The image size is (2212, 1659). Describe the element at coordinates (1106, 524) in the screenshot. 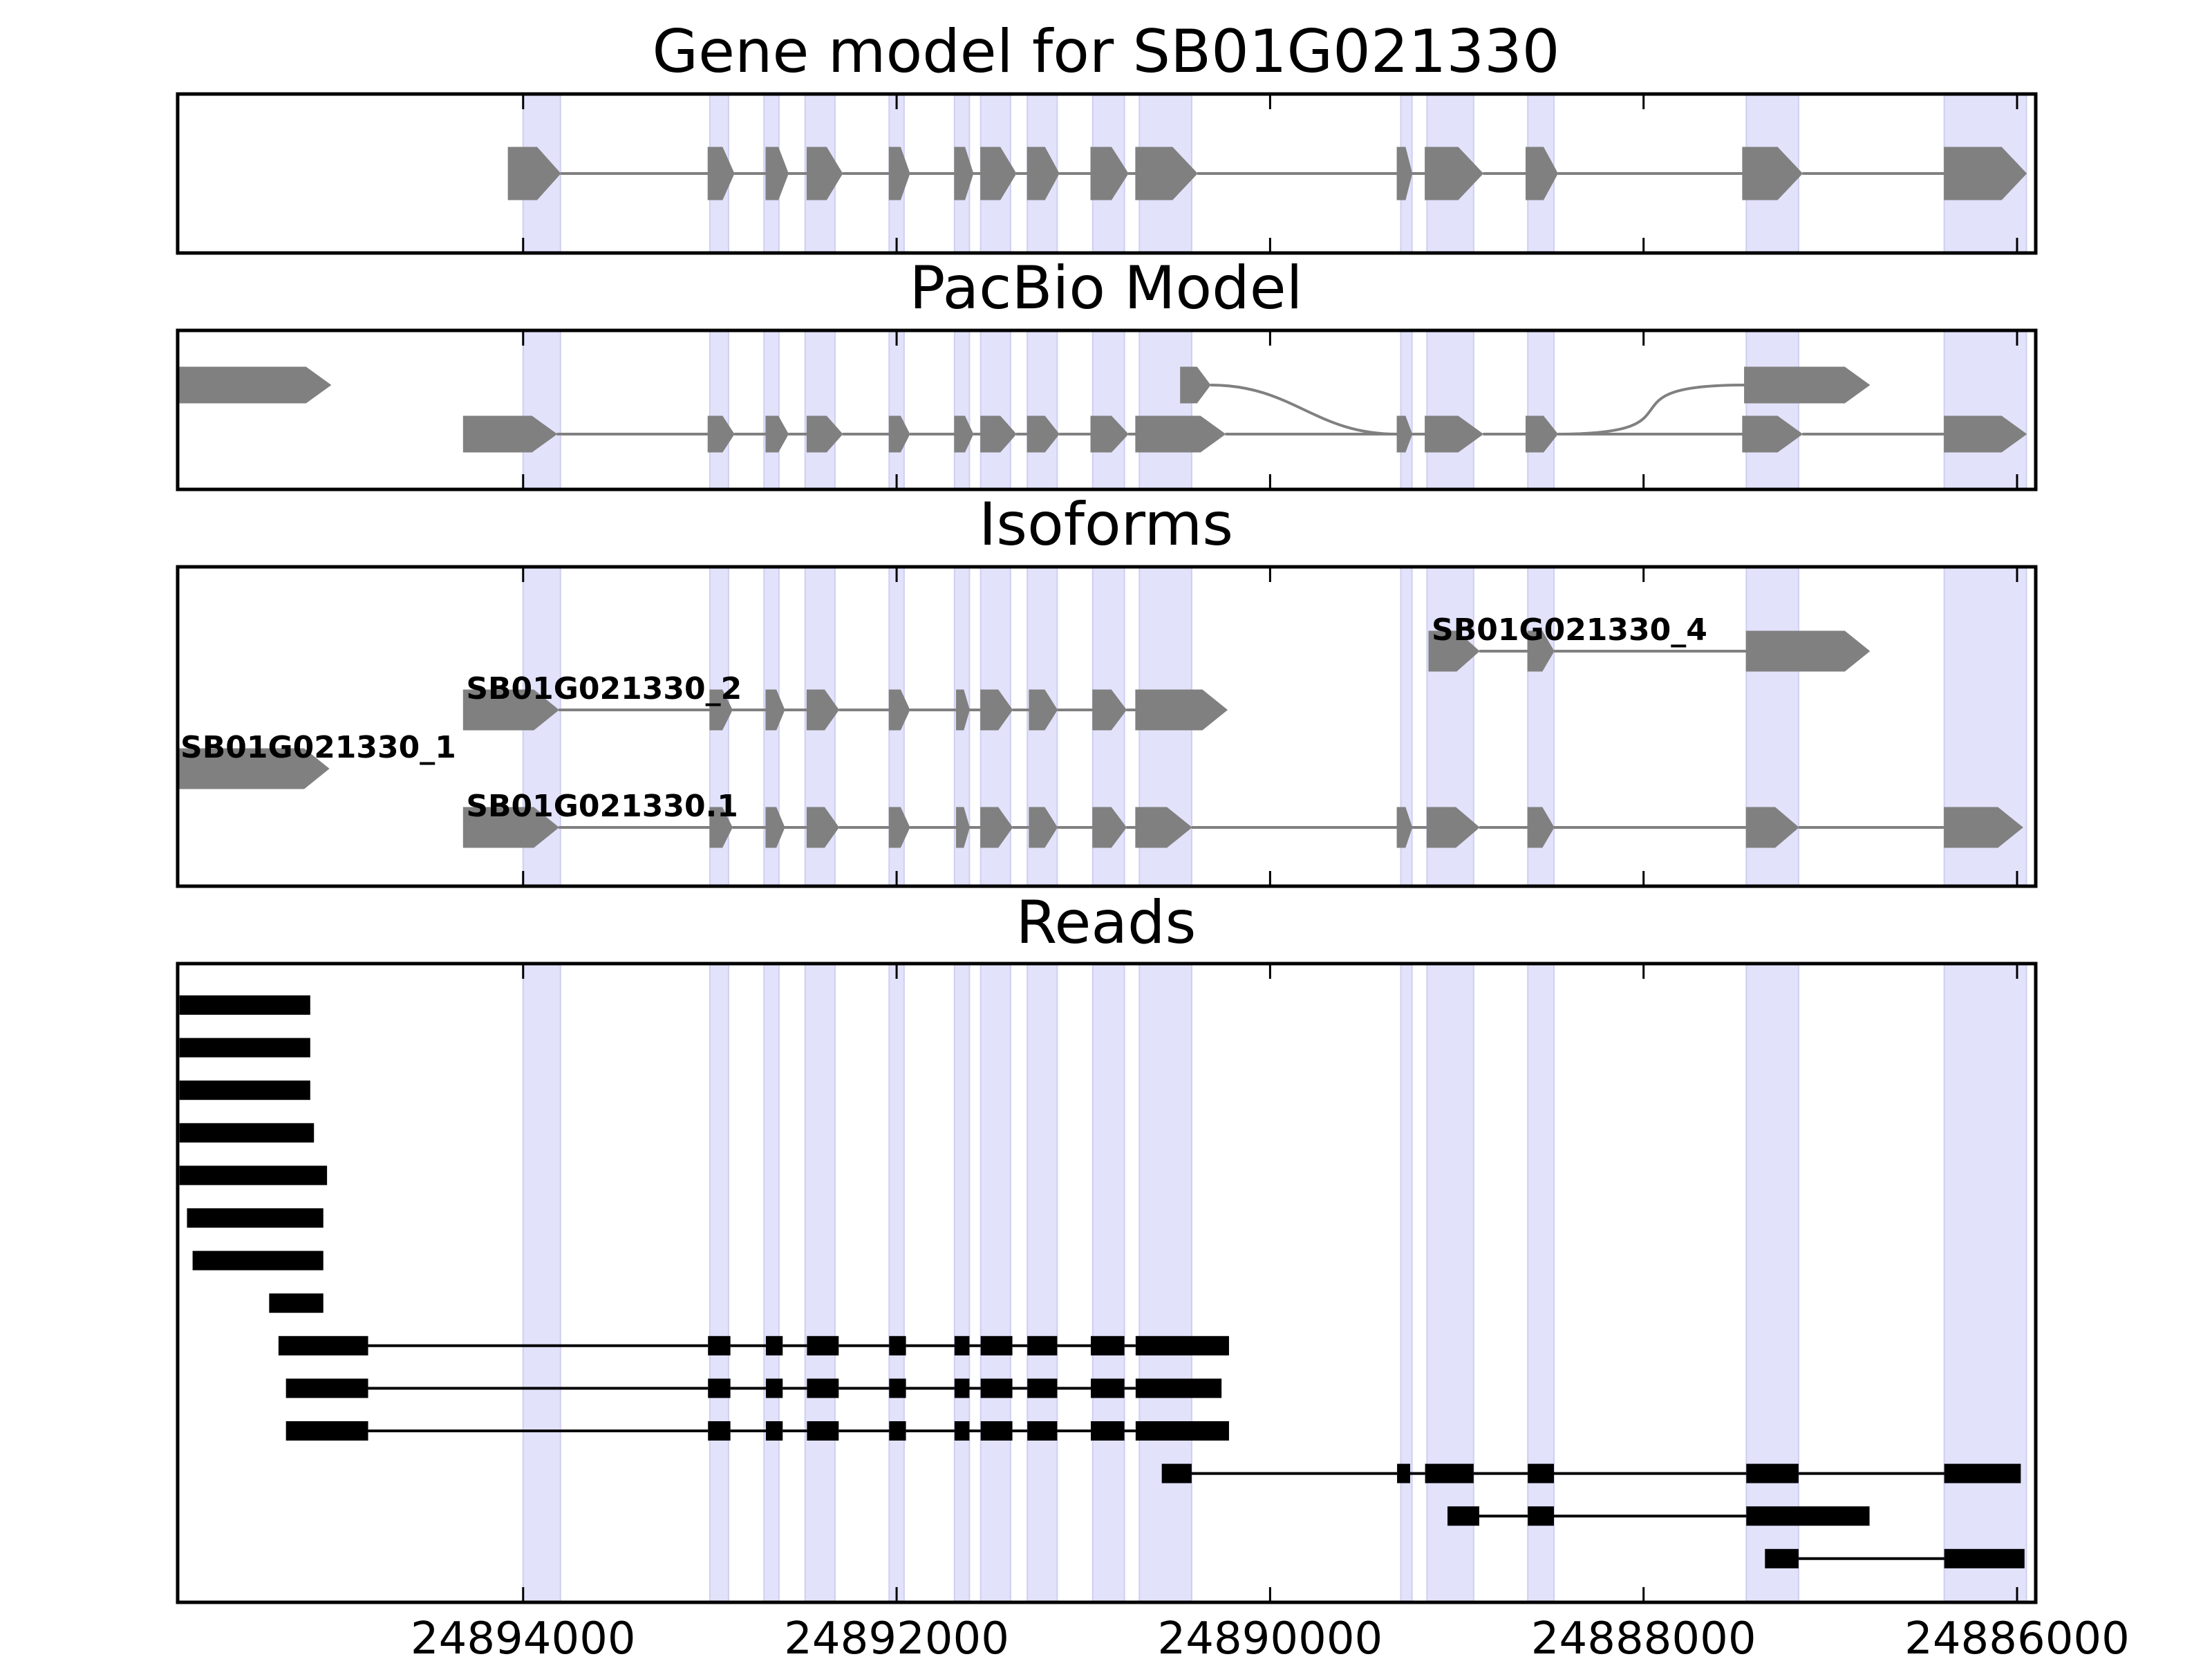

I see `panel-title-isoforms: Isoforms` at that location.